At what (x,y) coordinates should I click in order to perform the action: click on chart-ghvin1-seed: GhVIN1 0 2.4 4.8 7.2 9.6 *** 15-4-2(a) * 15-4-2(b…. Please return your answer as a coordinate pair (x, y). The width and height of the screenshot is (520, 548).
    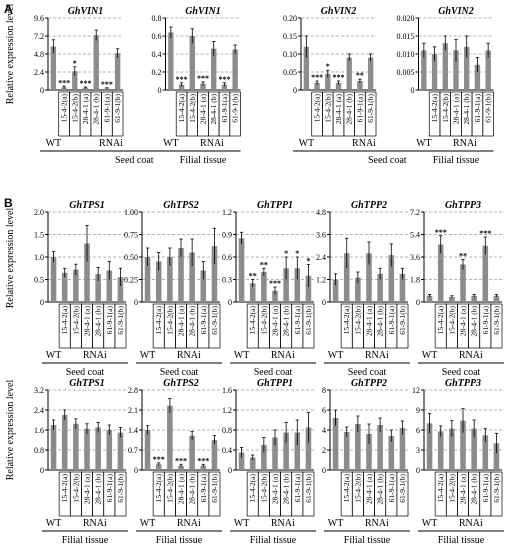
    Looking at the image, I should click on (131, 86).